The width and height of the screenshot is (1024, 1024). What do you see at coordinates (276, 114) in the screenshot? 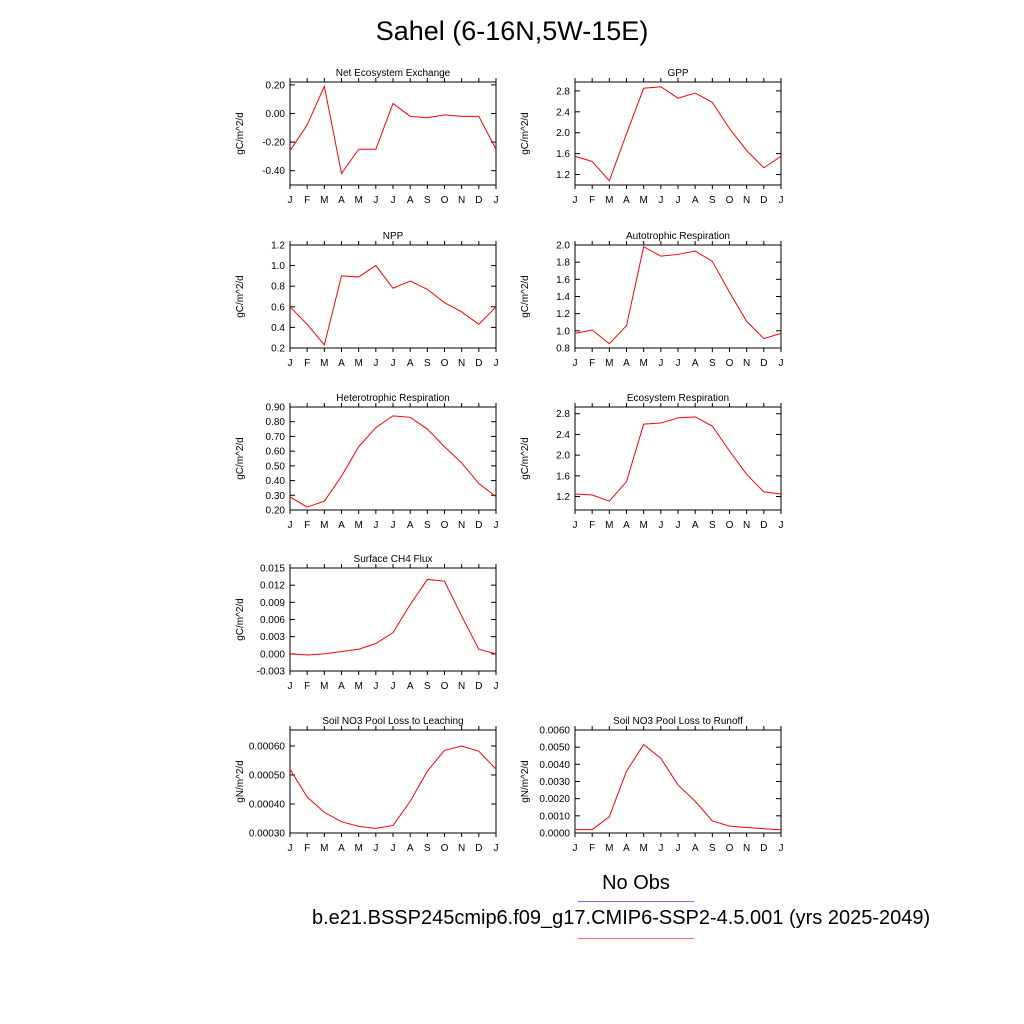
I see `y-tick-label: 0.00` at bounding box center [276, 114].